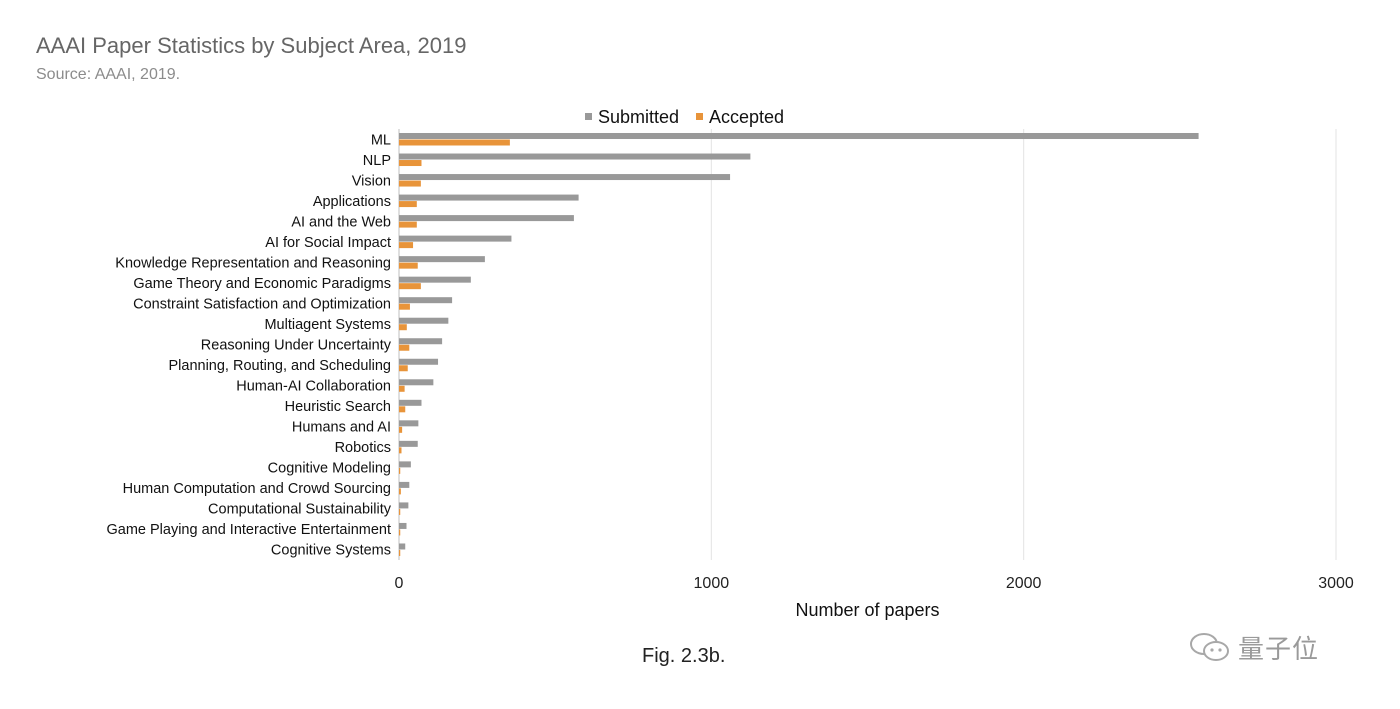 The width and height of the screenshot is (1400, 709). What do you see at coordinates (352, 202) in the screenshot?
I see `y-tick-label: Applications` at bounding box center [352, 202].